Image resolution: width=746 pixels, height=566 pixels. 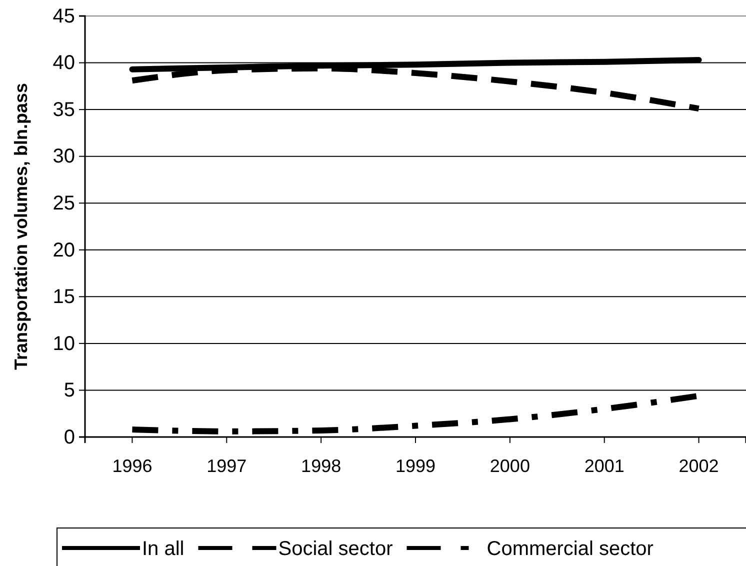 What do you see at coordinates (336, 549) in the screenshot?
I see `legend-label: Social sector` at bounding box center [336, 549].